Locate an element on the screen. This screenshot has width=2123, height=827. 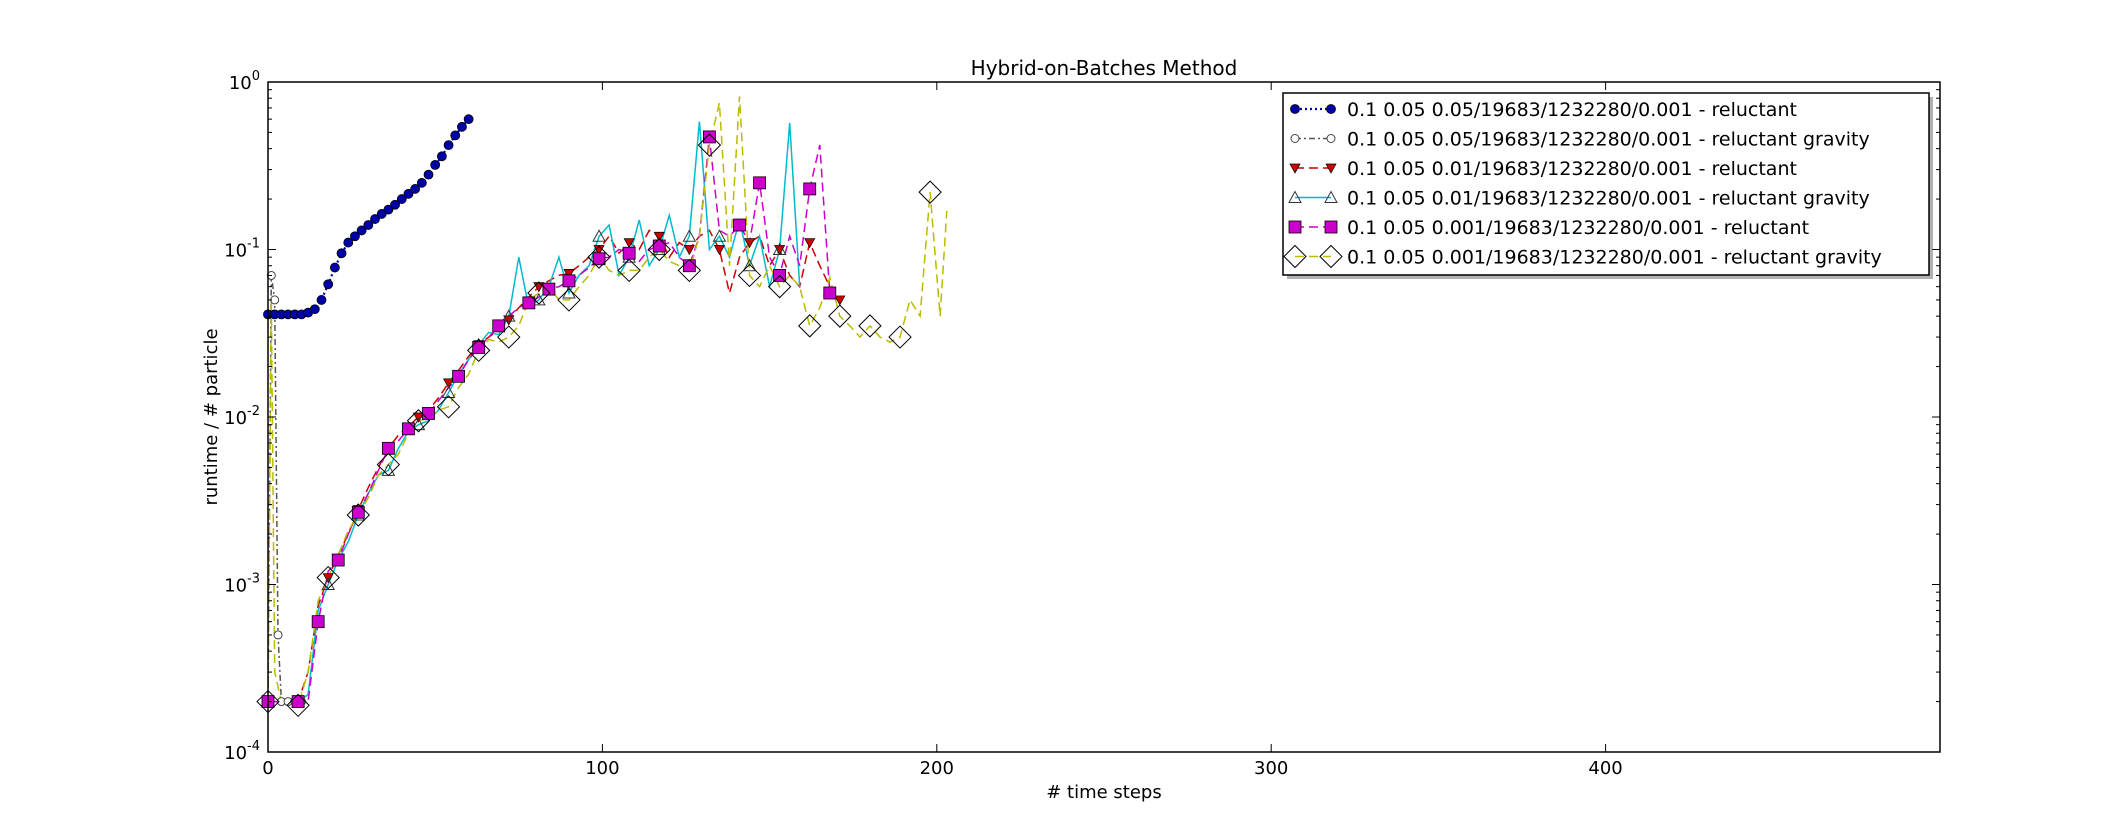
y-tick-label: 10⁻³ is located at coordinates (242, 584).